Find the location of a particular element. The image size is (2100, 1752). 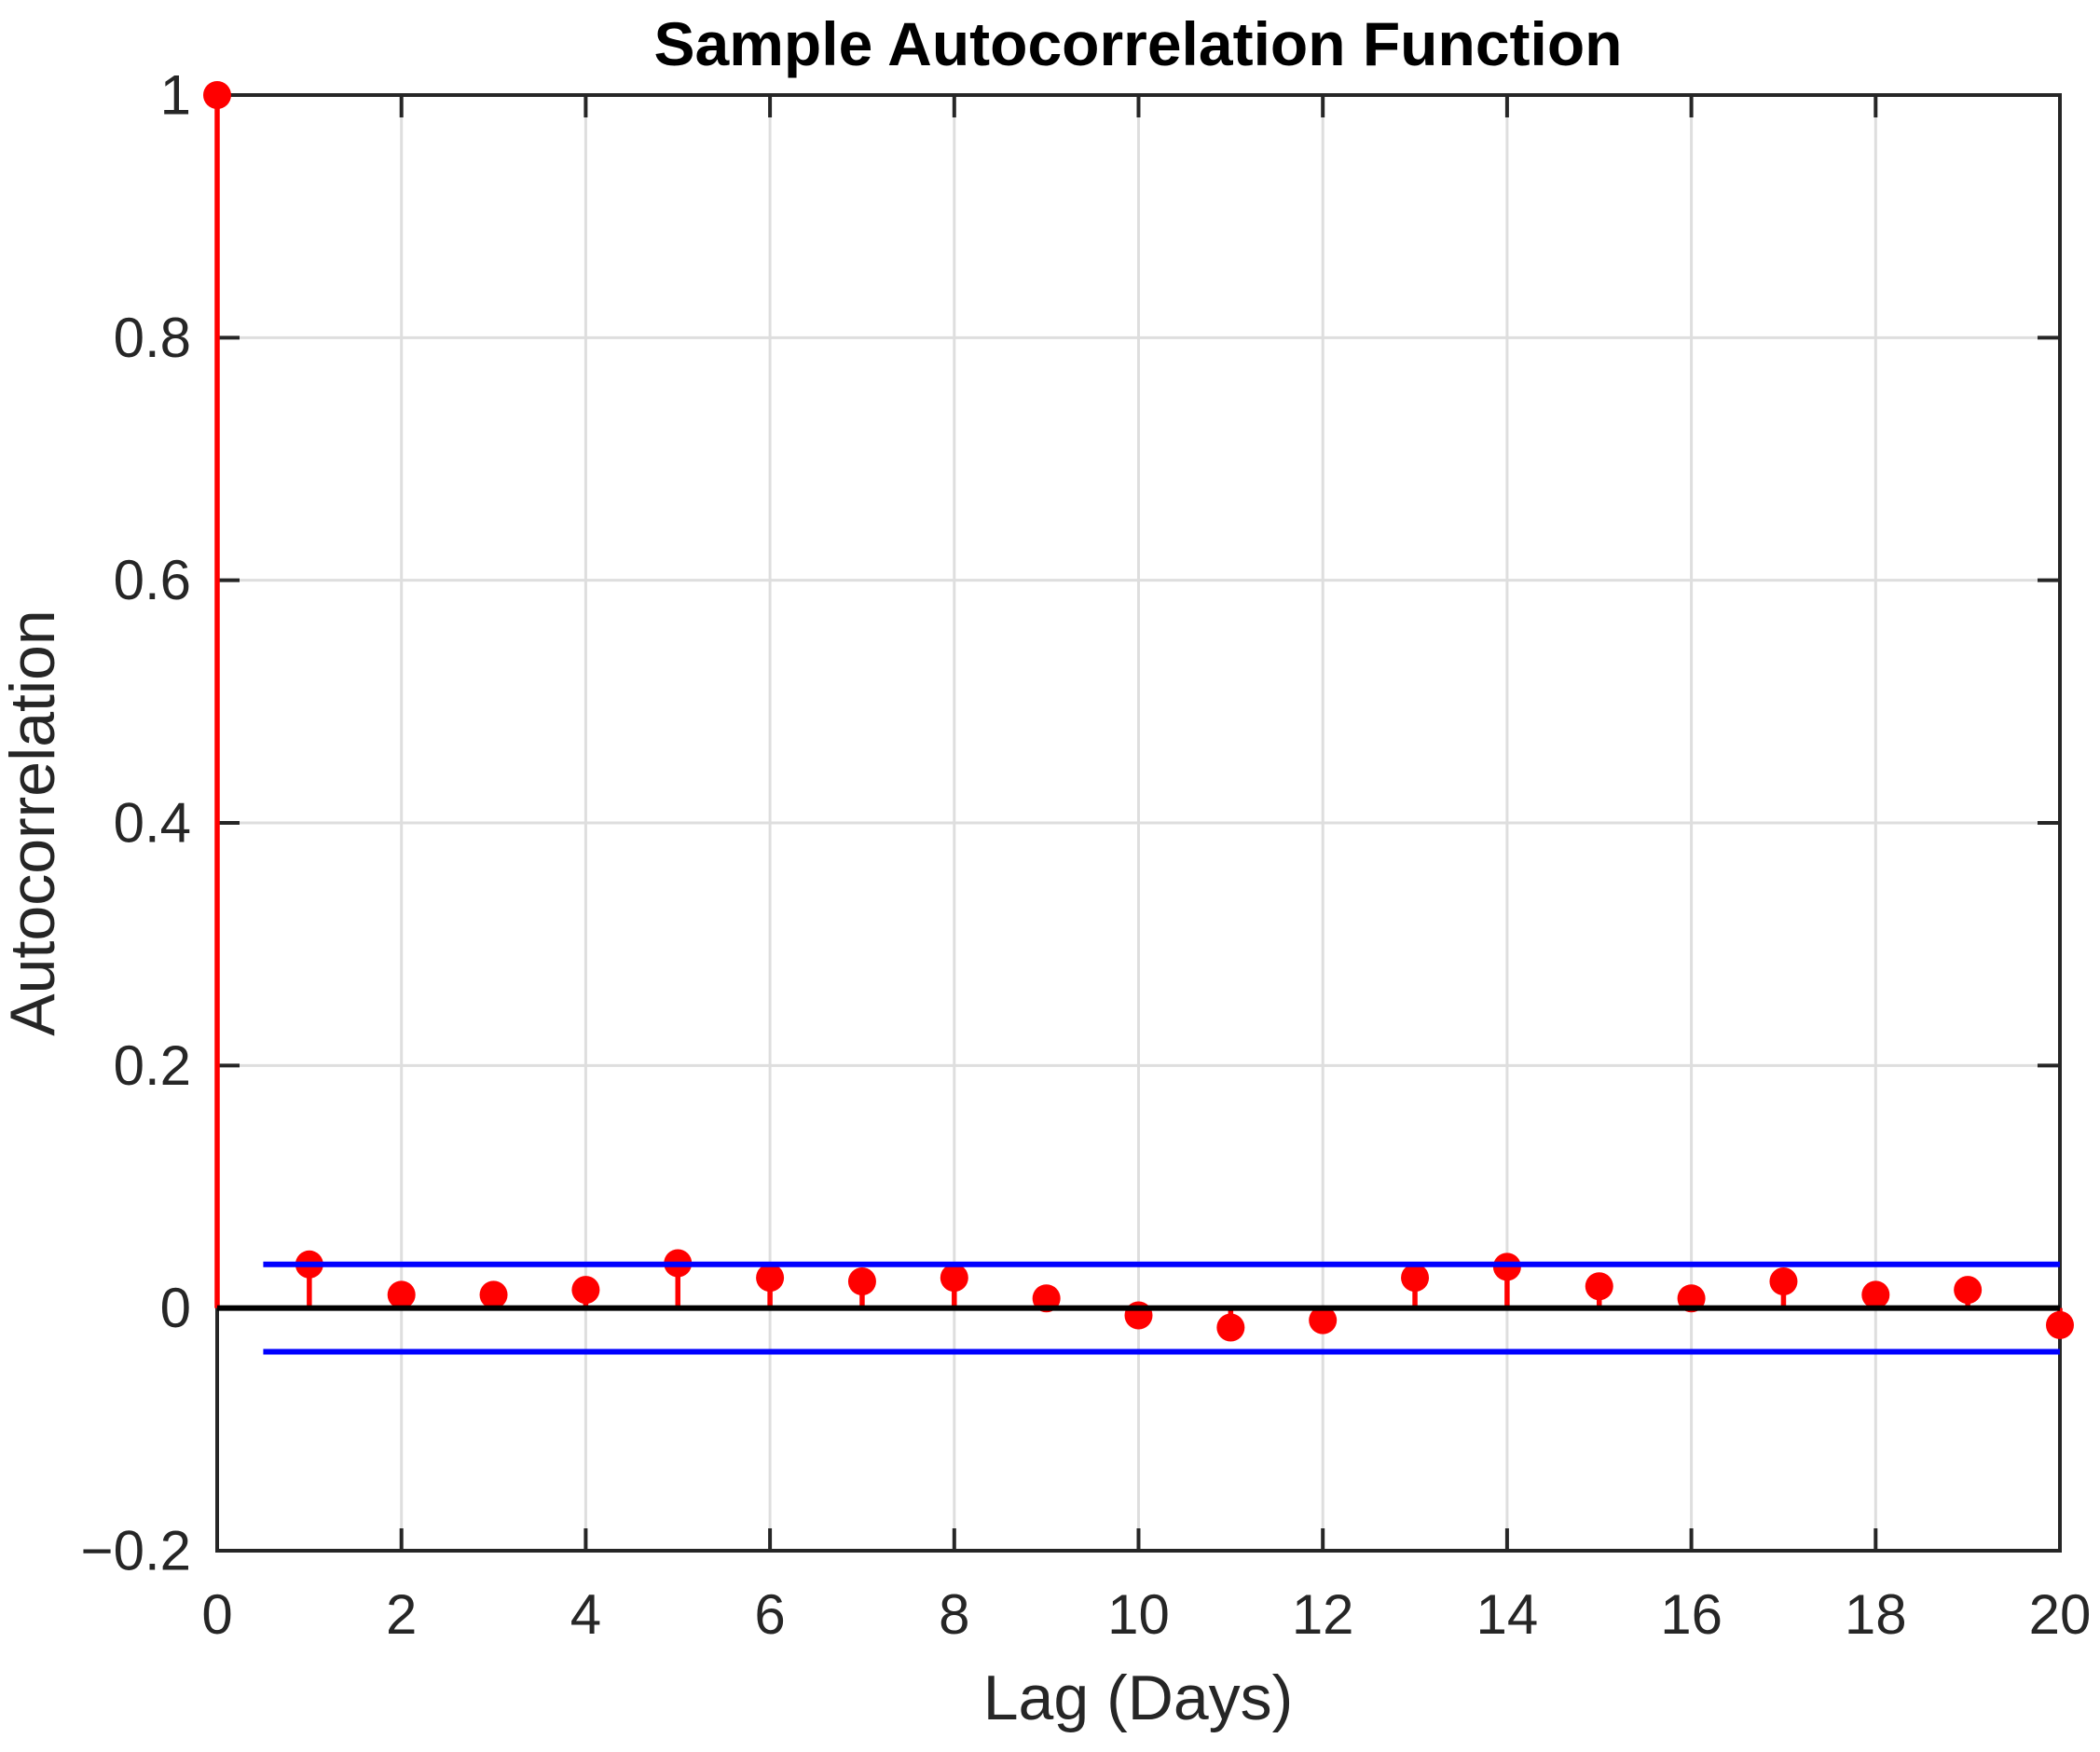

y-tick-label: 1 is located at coordinates (175, 95).